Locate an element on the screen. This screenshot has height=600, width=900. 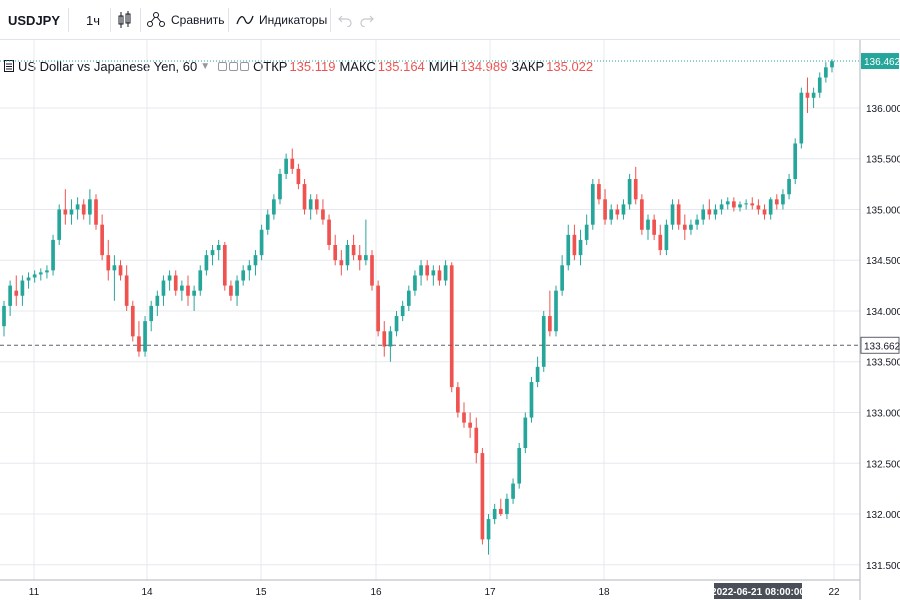
chevron-down-icon: ▼ is located at coordinates (205, 66).